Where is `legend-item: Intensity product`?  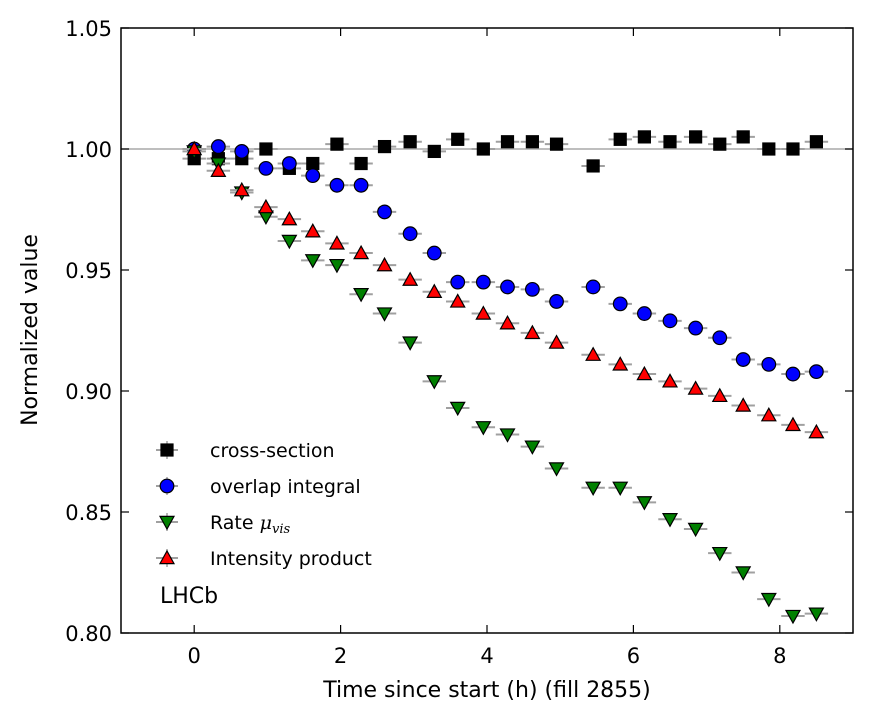
legend-item: Intensity product is located at coordinates (264, 559).